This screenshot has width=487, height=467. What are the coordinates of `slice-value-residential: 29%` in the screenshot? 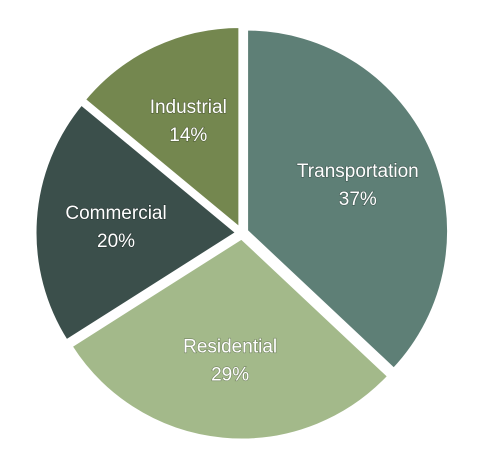 It's located at (230, 375).